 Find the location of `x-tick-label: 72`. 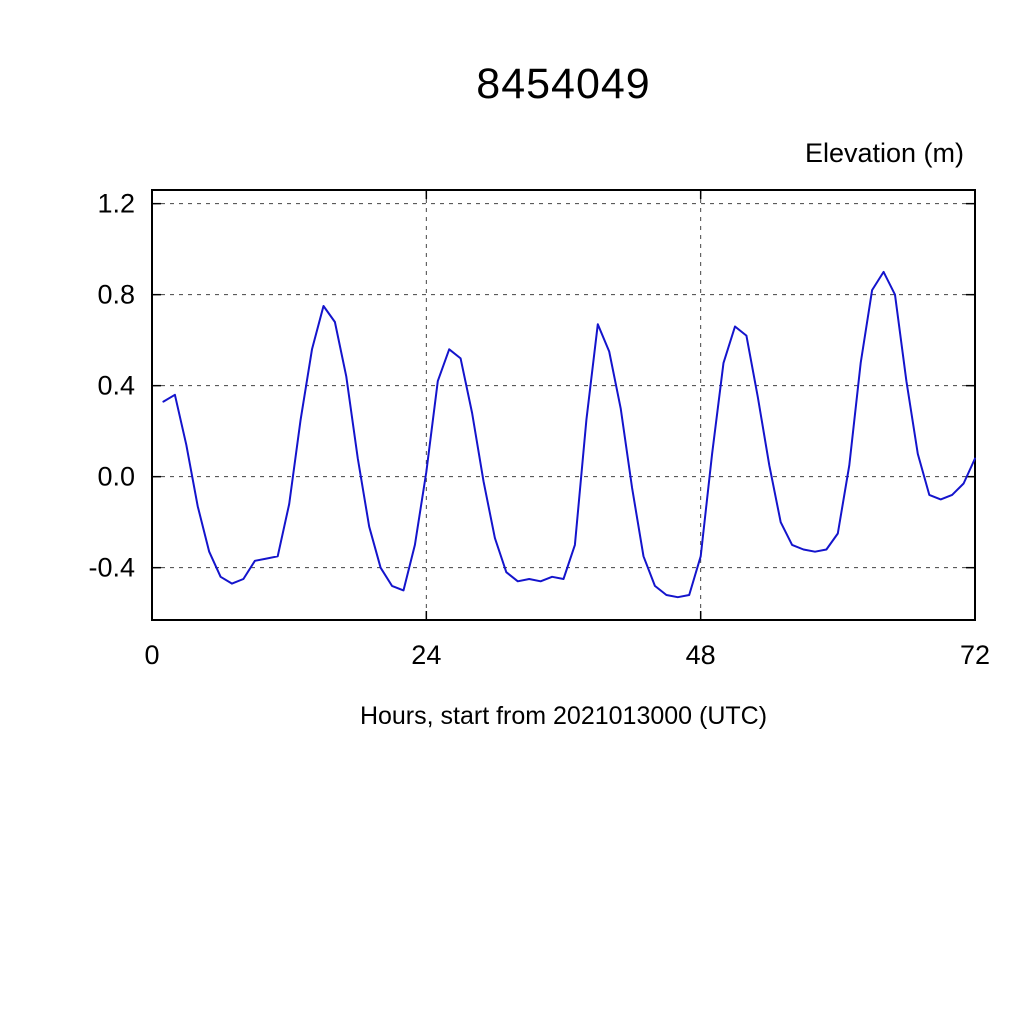

x-tick-label: 72 is located at coordinates (975, 655).